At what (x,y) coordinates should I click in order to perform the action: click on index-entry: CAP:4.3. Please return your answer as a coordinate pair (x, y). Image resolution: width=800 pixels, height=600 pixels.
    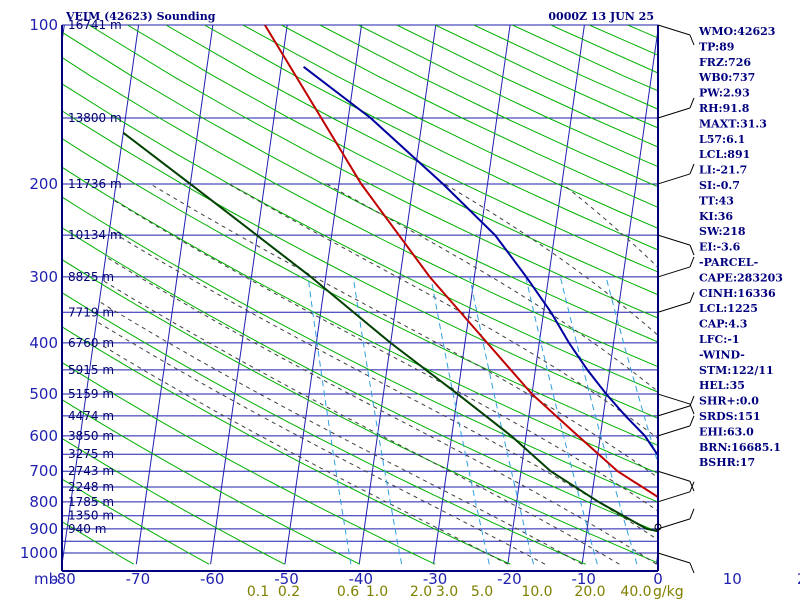
    Looking at the image, I should click on (723, 324).